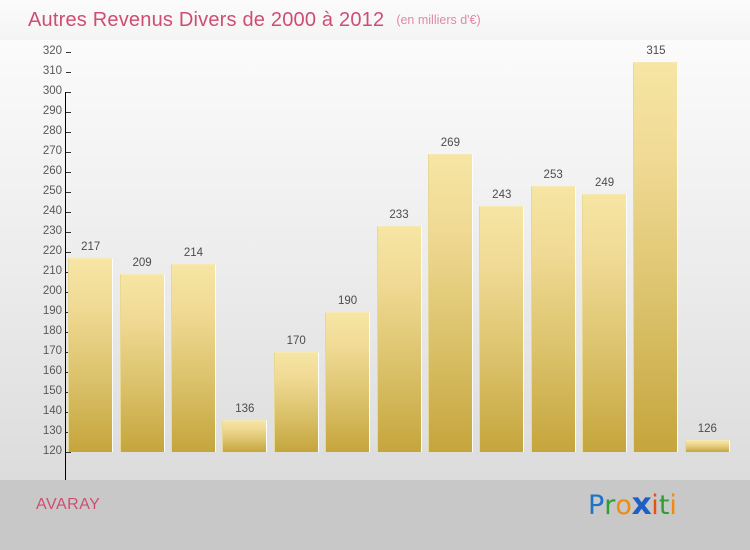  I want to click on logo-letter-p: P, so click(596, 505).